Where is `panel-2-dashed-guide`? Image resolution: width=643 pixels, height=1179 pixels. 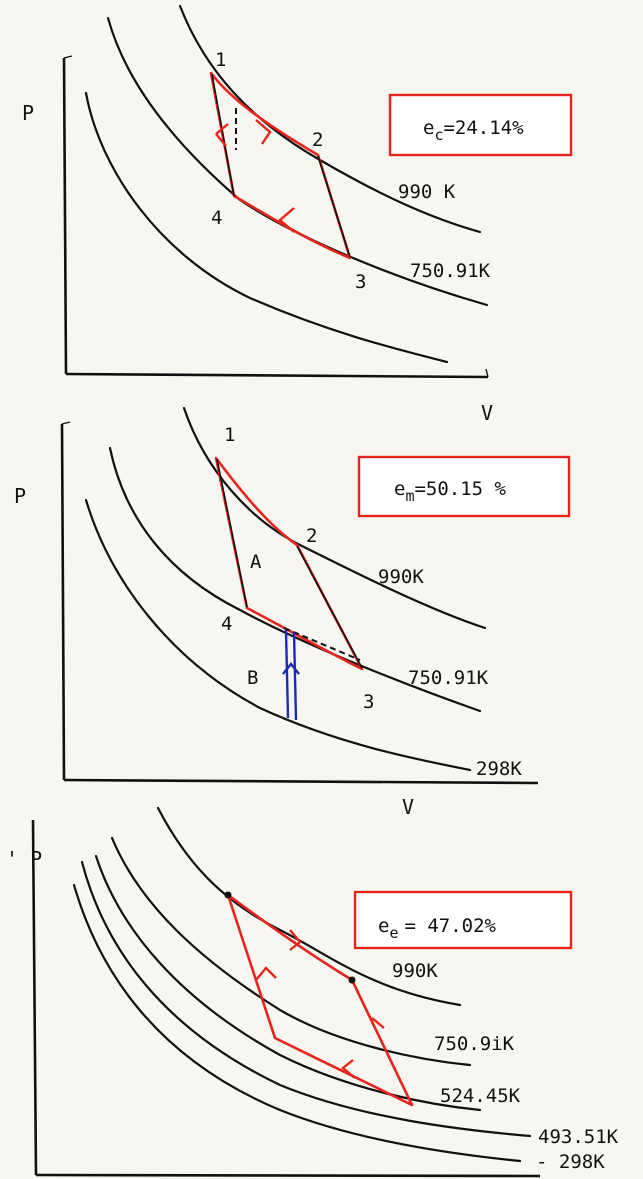 panel-2-dashed-guide is located at coordinates (322, 644).